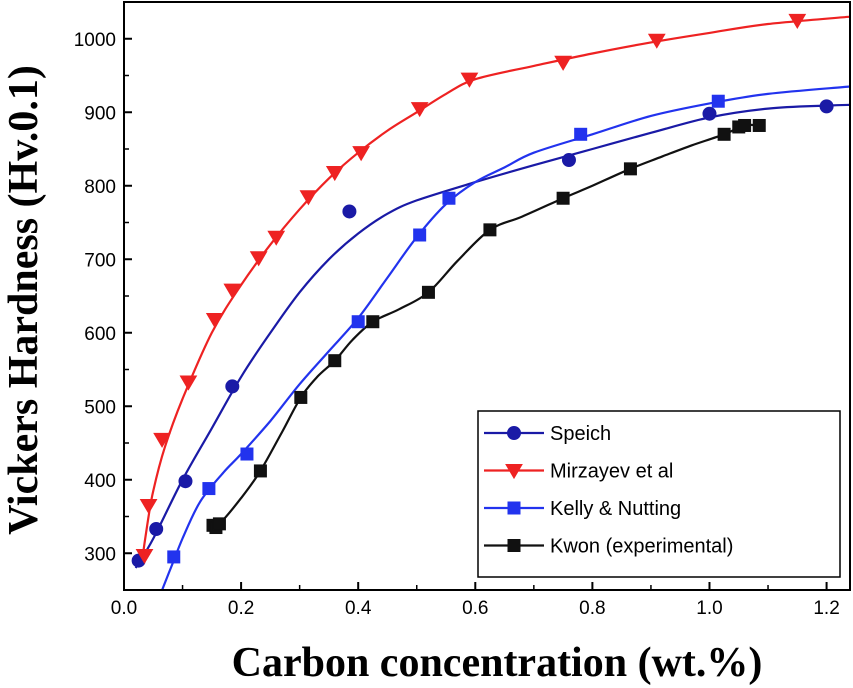  I want to click on legend-label-2: Kelly & Nutting, so click(615, 509).